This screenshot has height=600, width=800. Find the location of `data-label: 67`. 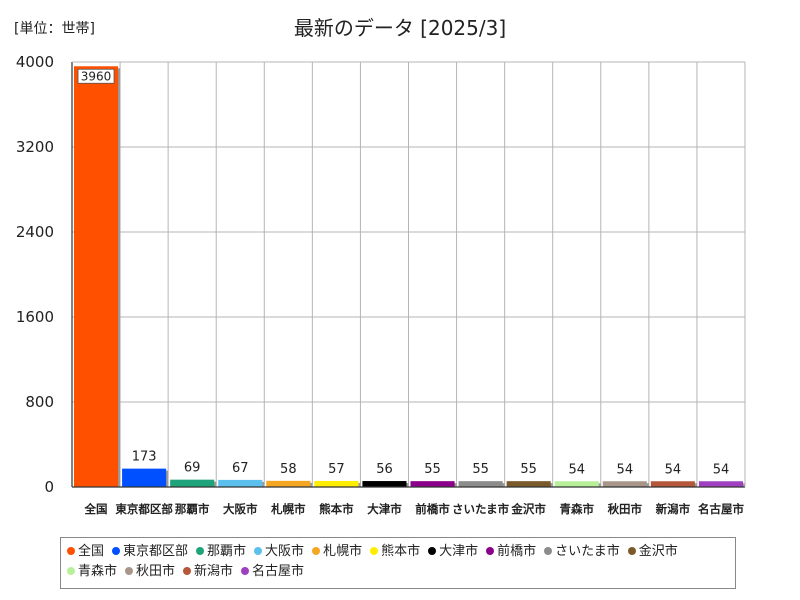

data-label: 67 is located at coordinates (240, 468).